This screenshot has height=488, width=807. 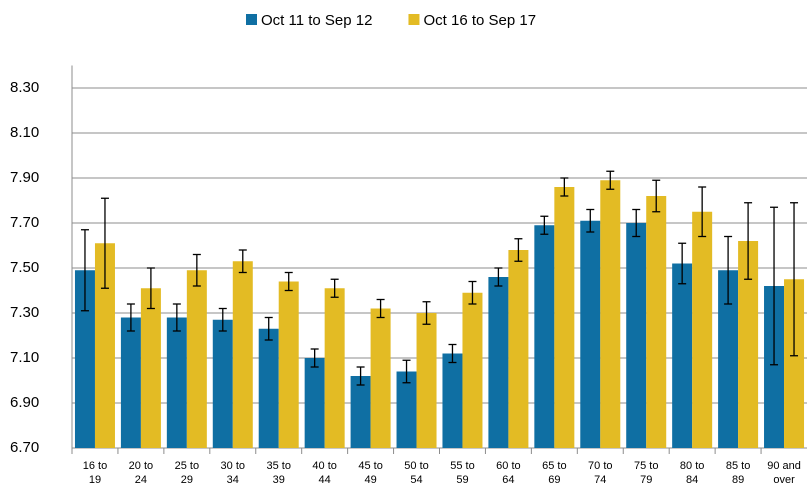 What do you see at coordinates (692, 473) in the screenshot?
I see `x-tick-label: 80 to 84` at bounding box center [692, 473].